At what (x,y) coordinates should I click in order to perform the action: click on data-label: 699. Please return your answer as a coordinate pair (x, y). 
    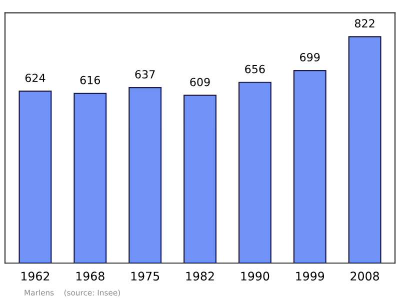
    Looking at the image, I should click on (310, 57).